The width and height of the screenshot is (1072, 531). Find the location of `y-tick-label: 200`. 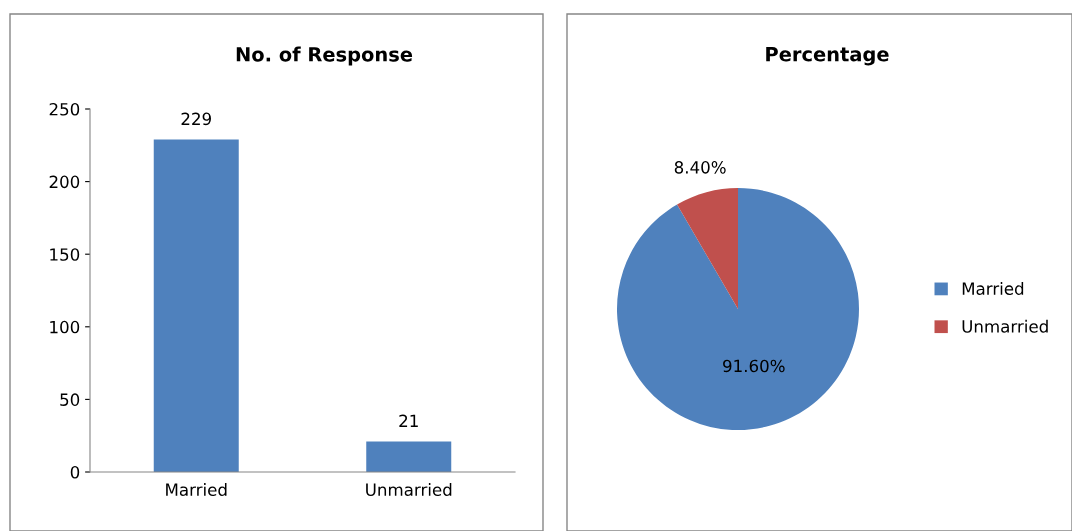

y-tick-label: 200 is located at coordinates (64, 182).